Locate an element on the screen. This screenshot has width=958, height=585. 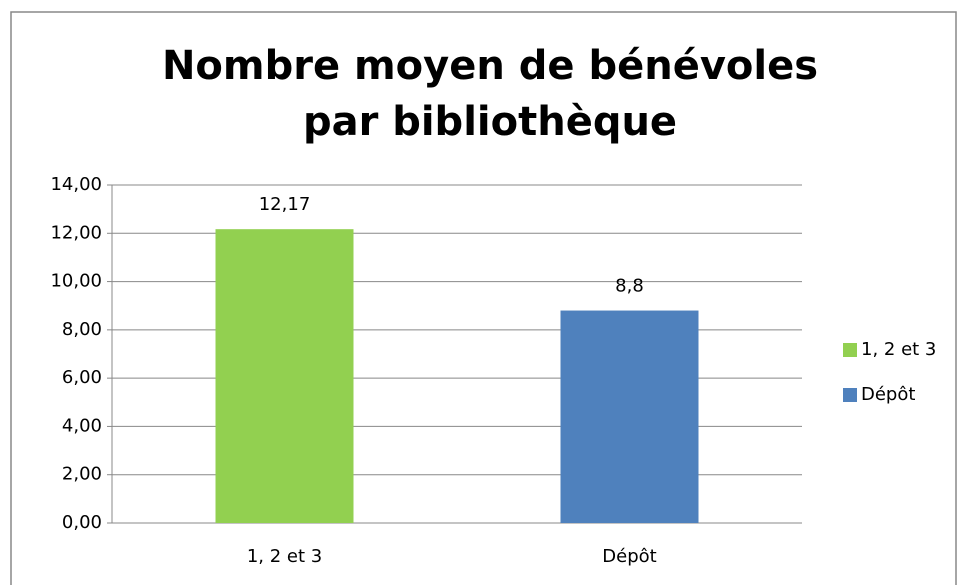
y-tick-label: 8,00 is located at coordinates (82, 329).